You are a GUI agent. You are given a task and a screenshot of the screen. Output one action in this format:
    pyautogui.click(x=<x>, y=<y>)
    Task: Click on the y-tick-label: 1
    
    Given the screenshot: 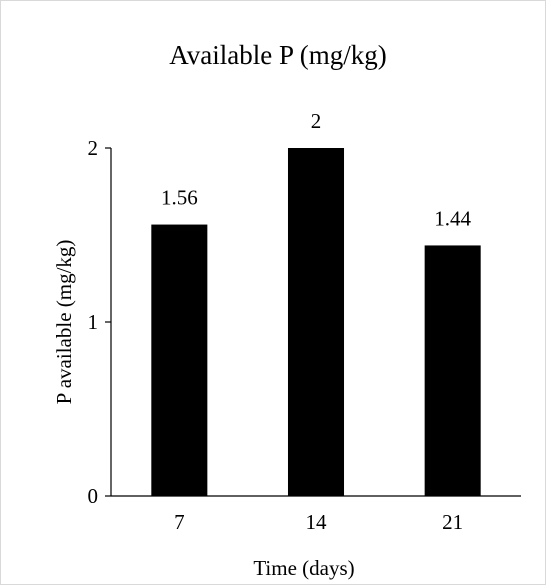 What is the action you would take?
    pyautogui.click(x=93, y=322)
    